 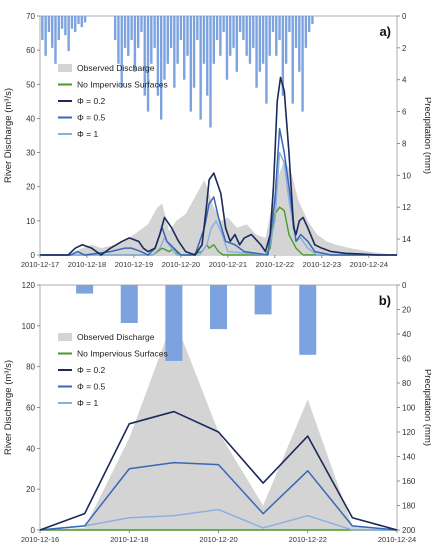 I want to click on y2-axis-label: Precipitation (mm), so click(x=426, y=135).